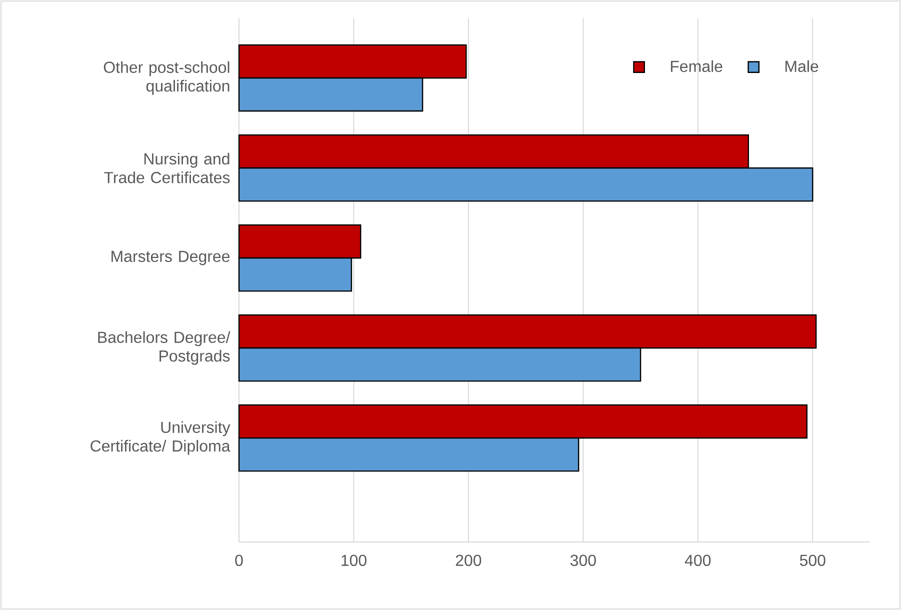 This screenshot has height=610, width=901. Describe the element at coordinates (802, 66) in the screenshot. I see `legend-label: Male` at that location.